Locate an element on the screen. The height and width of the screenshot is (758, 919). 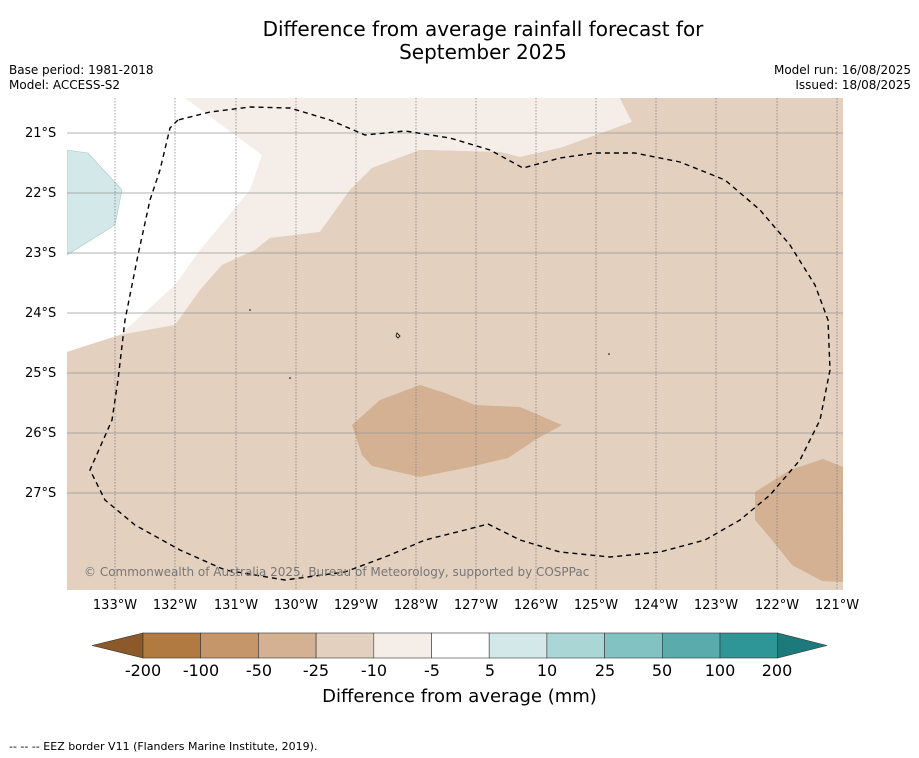
lon-label: 132°W is located at coordinates (175, 605).